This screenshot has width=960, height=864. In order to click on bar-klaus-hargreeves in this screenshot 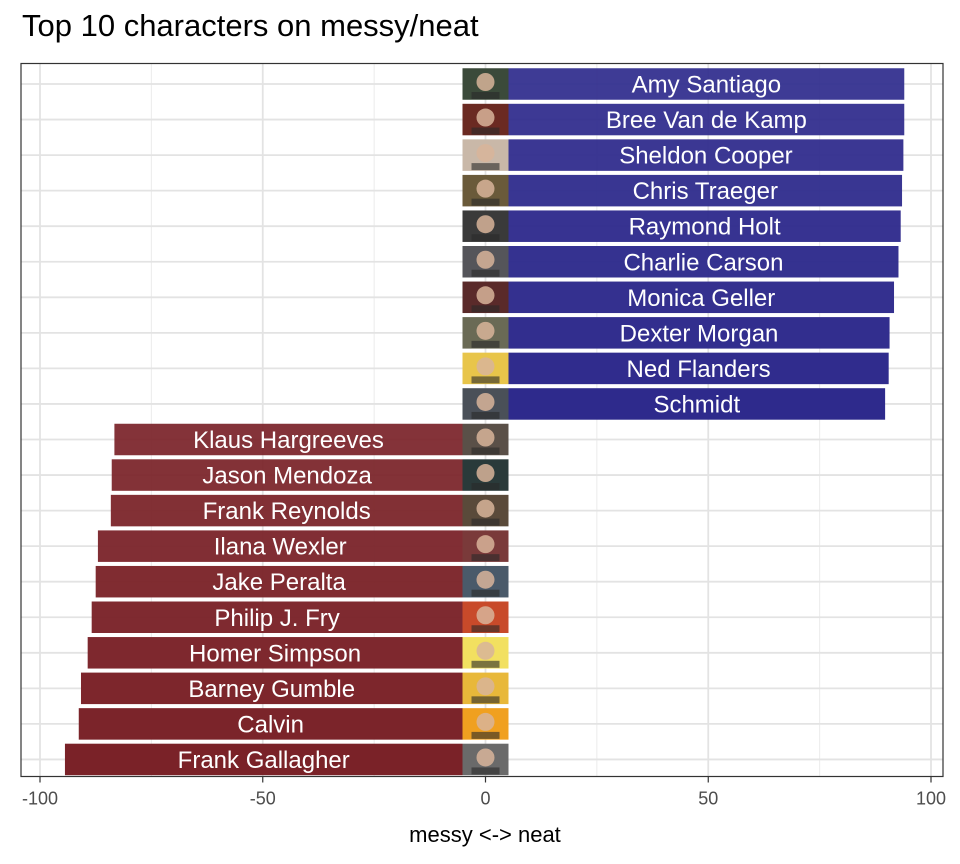, I will do `click(288, 439)`.